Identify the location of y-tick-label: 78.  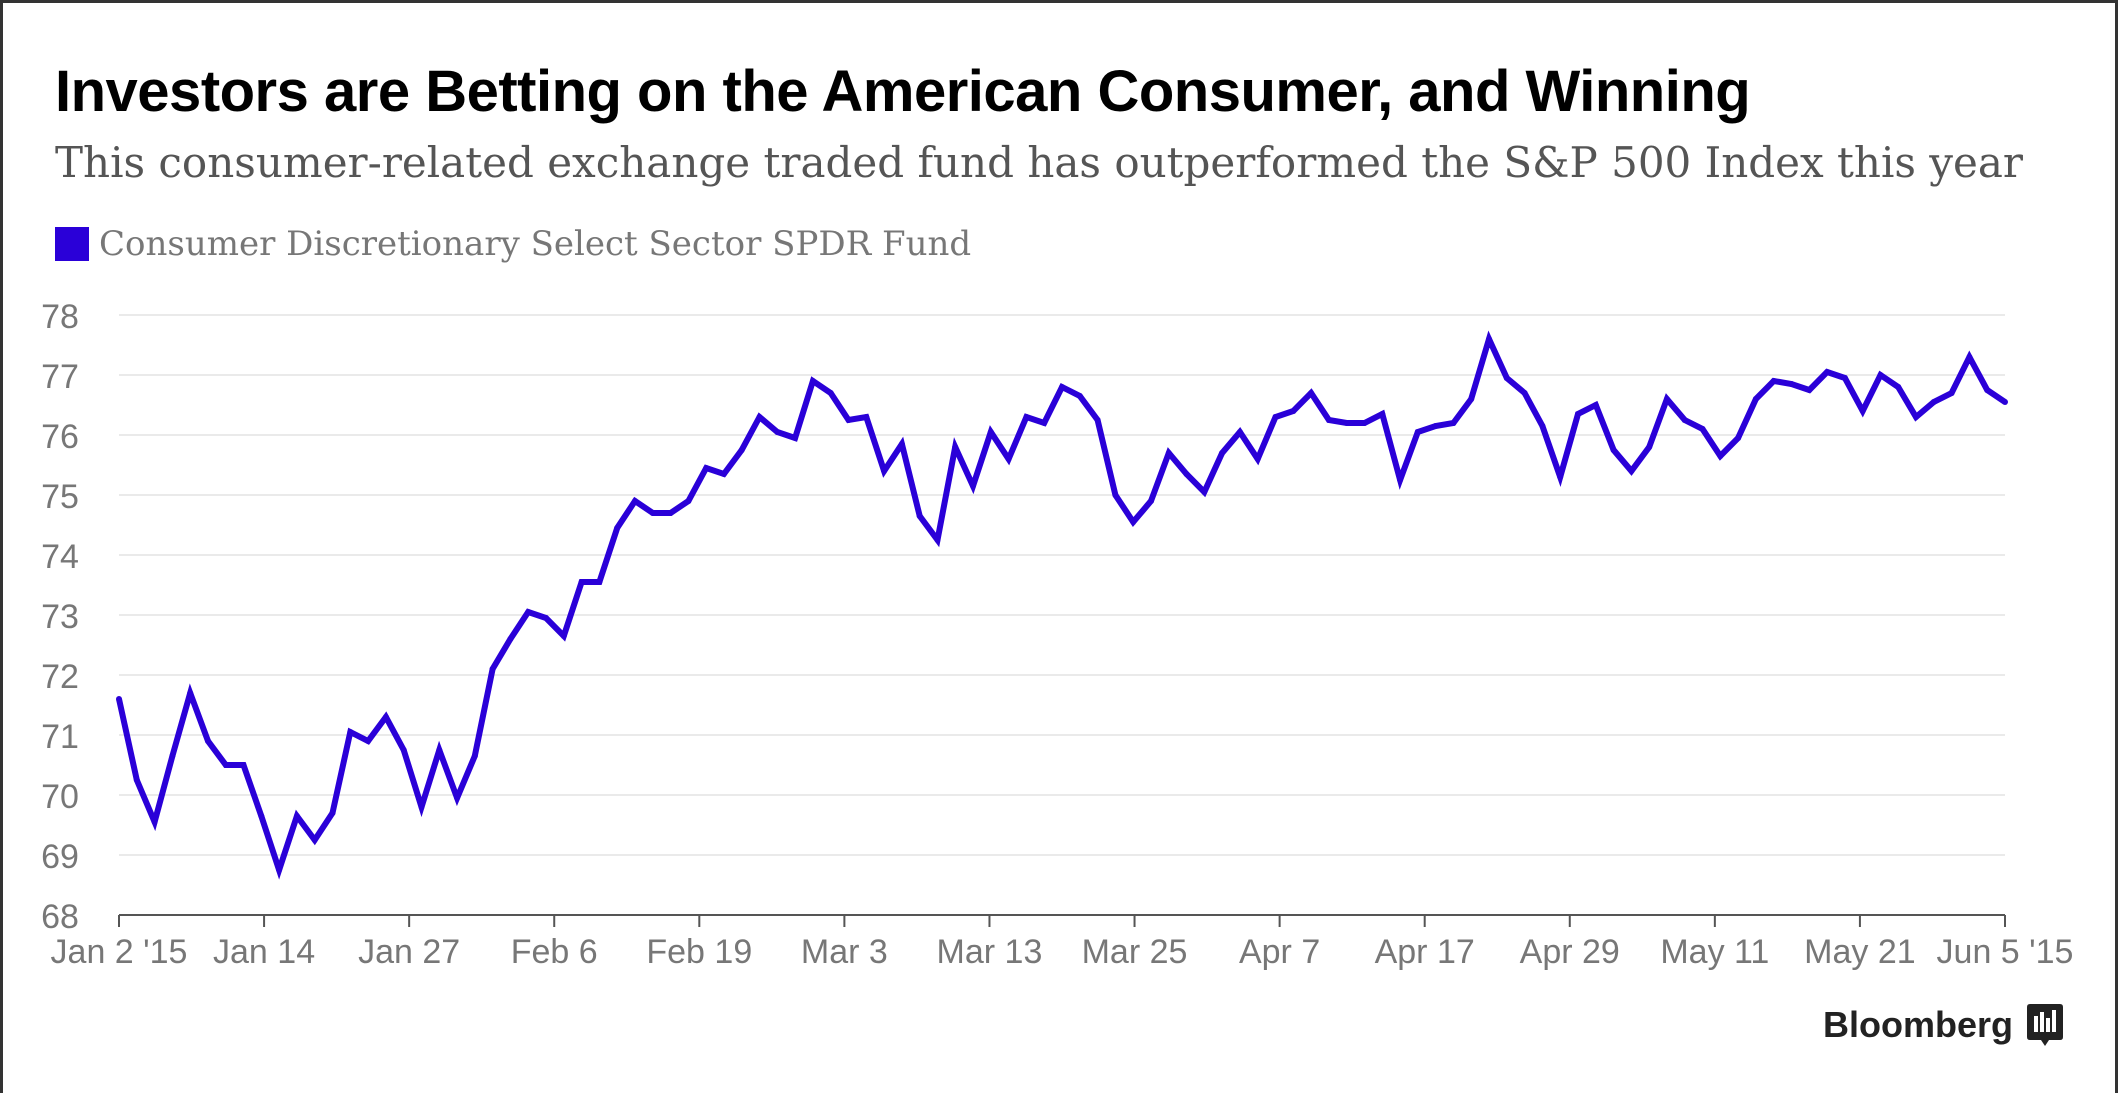
(60, 317).